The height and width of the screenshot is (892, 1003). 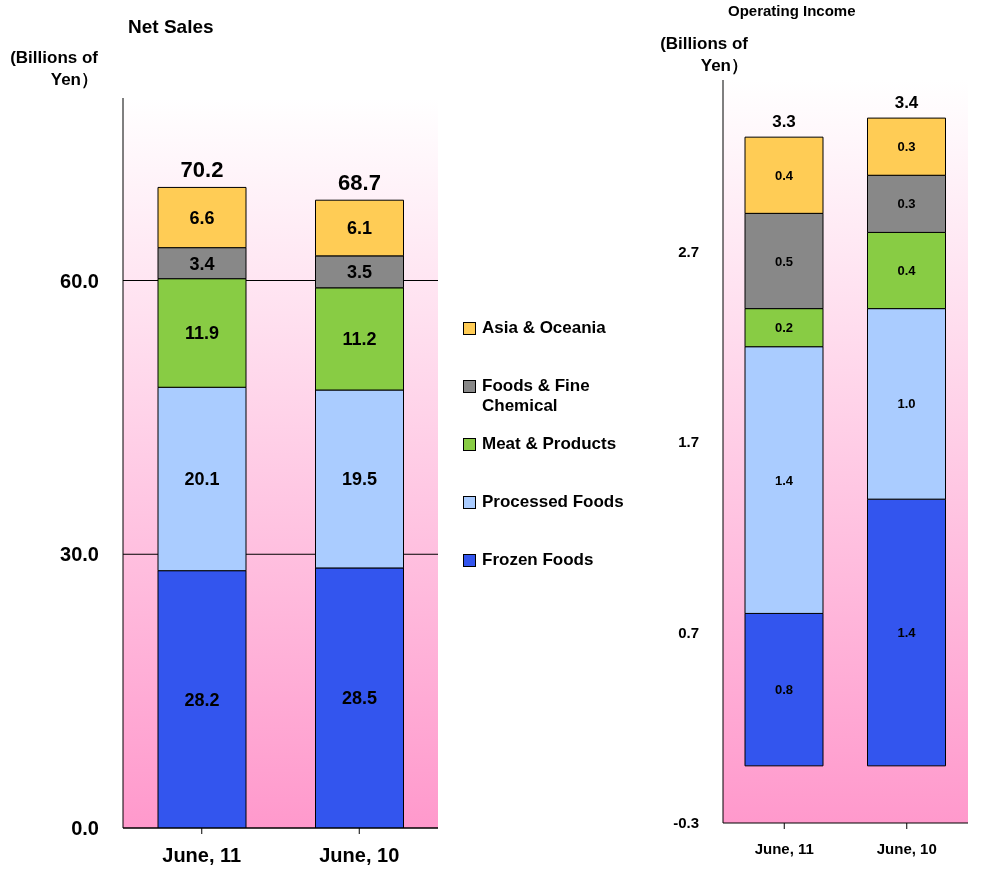 I want to click on data-label: 28.5, so click(x=359, y=698).